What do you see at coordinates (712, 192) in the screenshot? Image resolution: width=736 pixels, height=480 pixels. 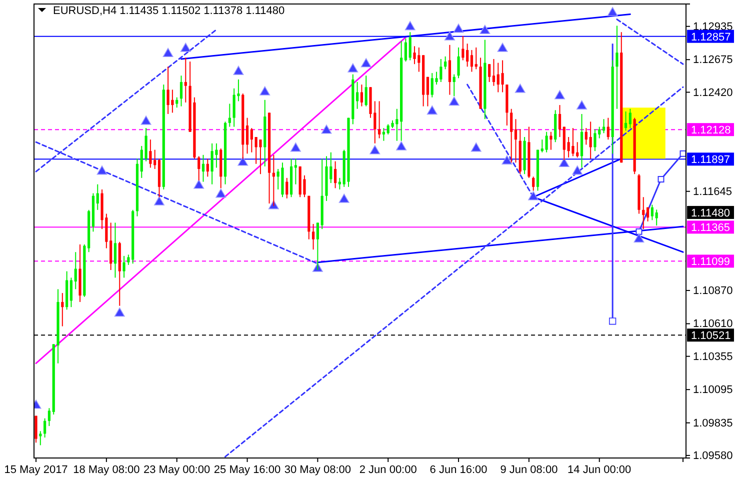 I see `y-tick-label: 1.11645` at bounding box center [712, 192].